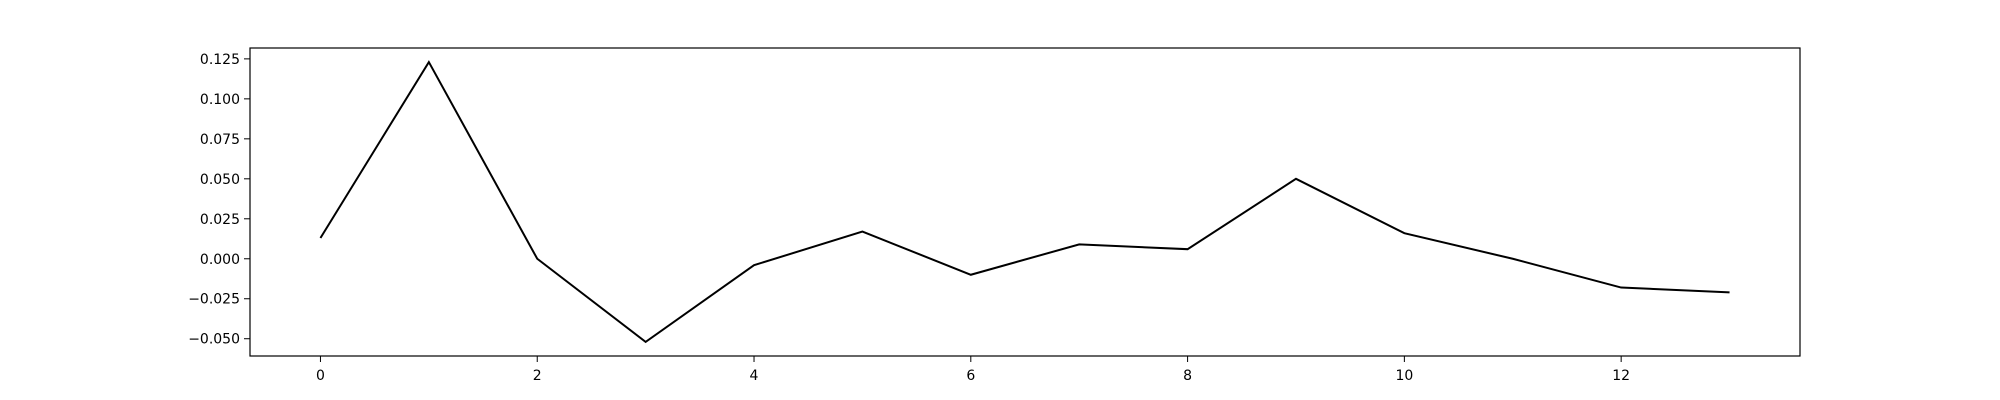  What do you see at coordinates (214, 300) in the screenshot?
I see `y-tick-label: −0.025` at bounding box center [214, 300].